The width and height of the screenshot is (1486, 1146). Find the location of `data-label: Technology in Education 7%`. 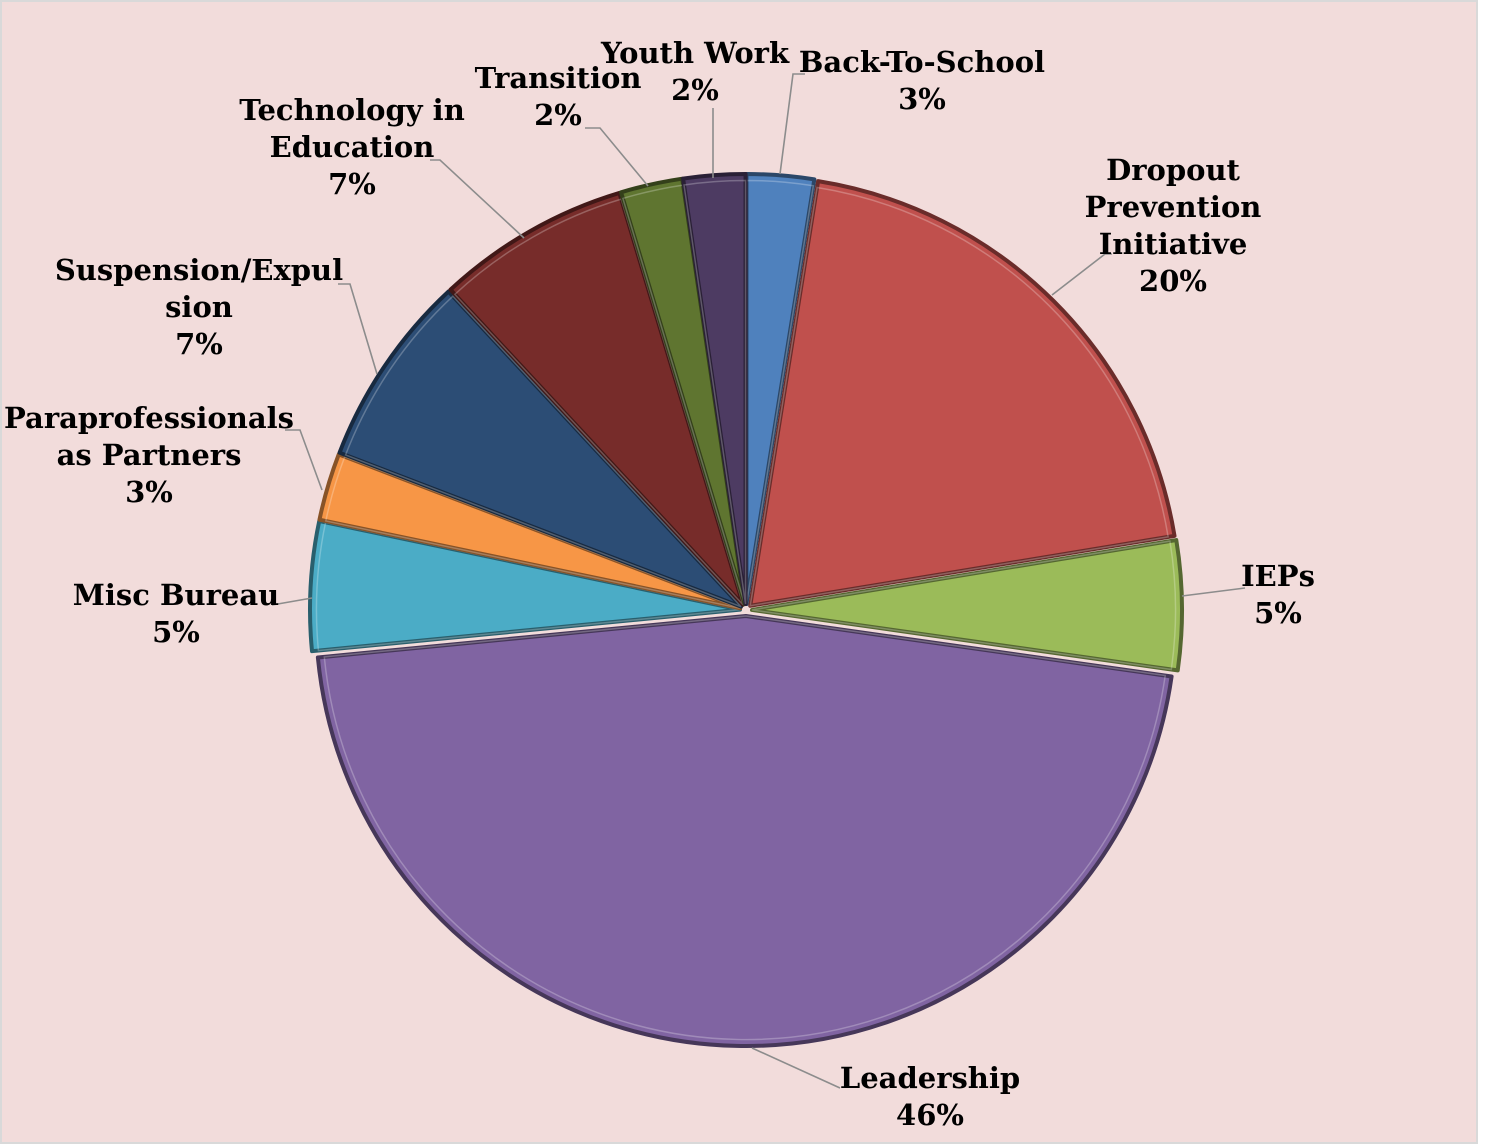

data-label: Technology in Education 7% is located at coordinates (352, 147).